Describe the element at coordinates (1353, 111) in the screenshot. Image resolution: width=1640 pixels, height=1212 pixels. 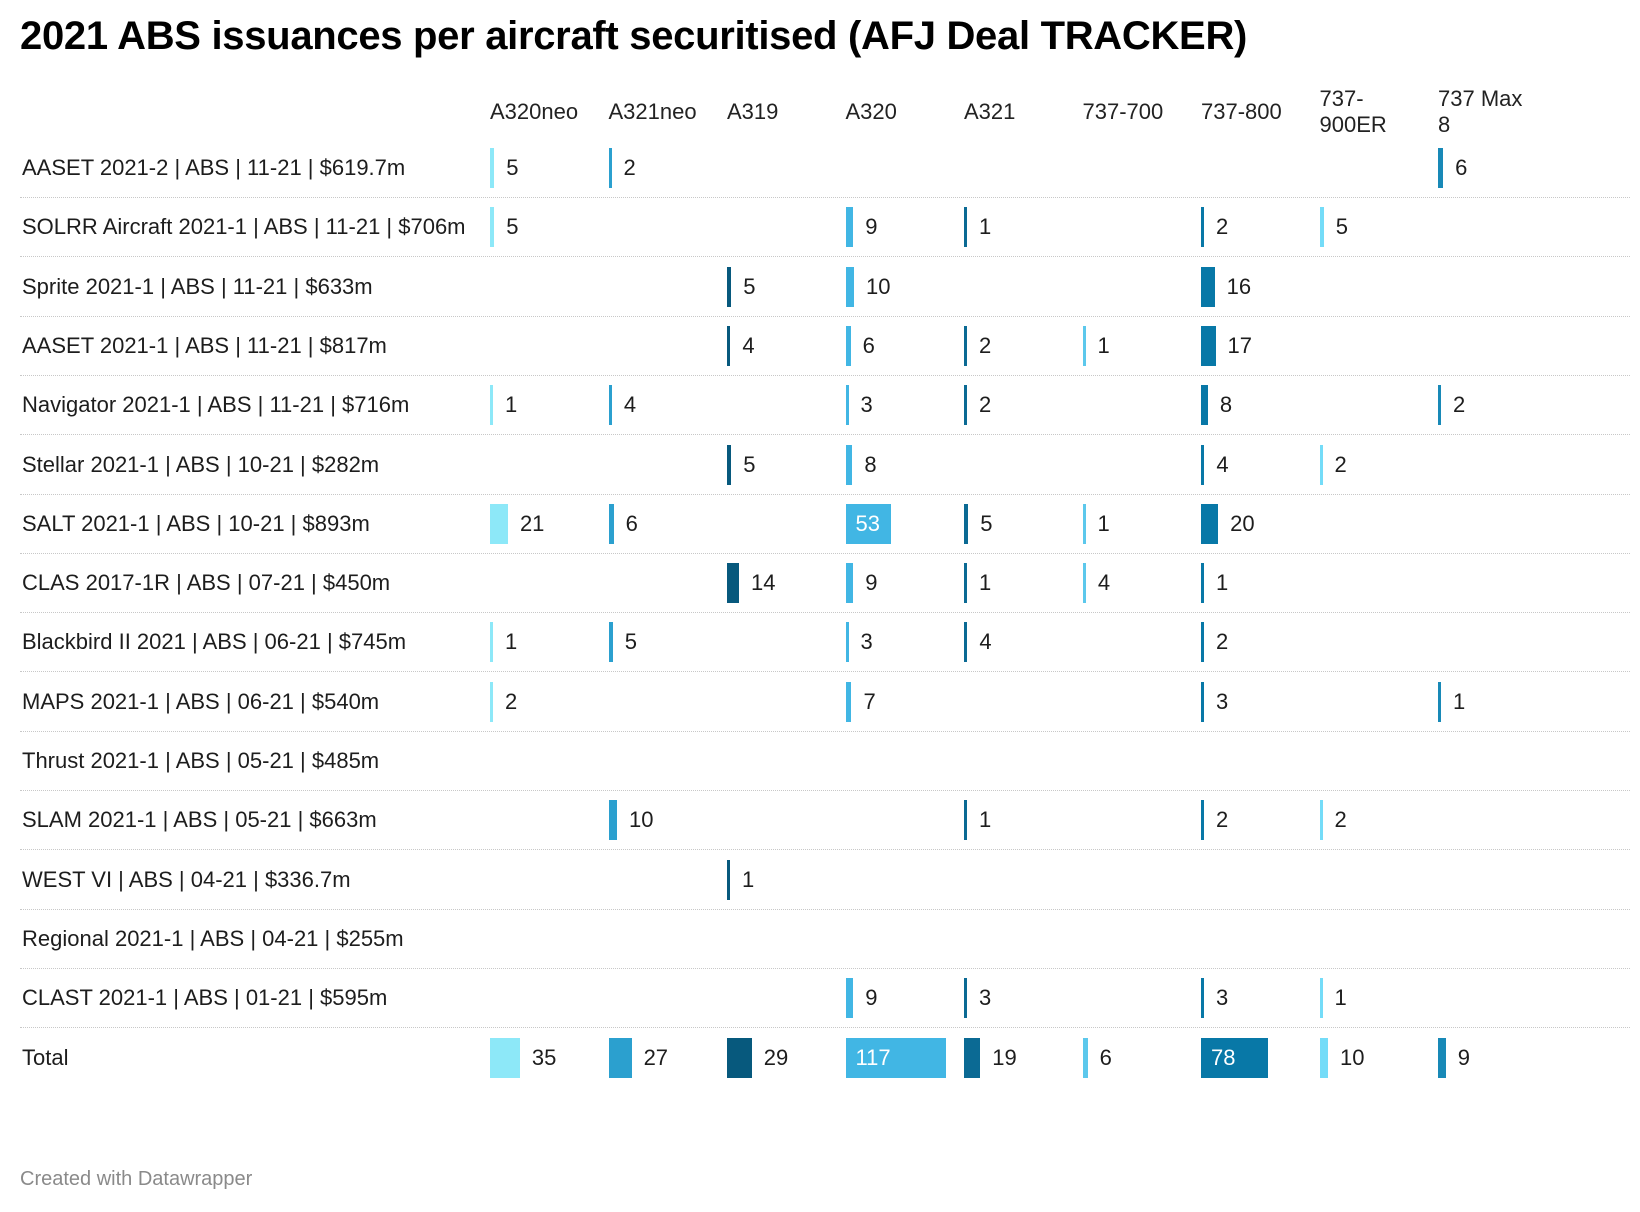
I see `column-header-737-900er: 737- 900ER` at that location.